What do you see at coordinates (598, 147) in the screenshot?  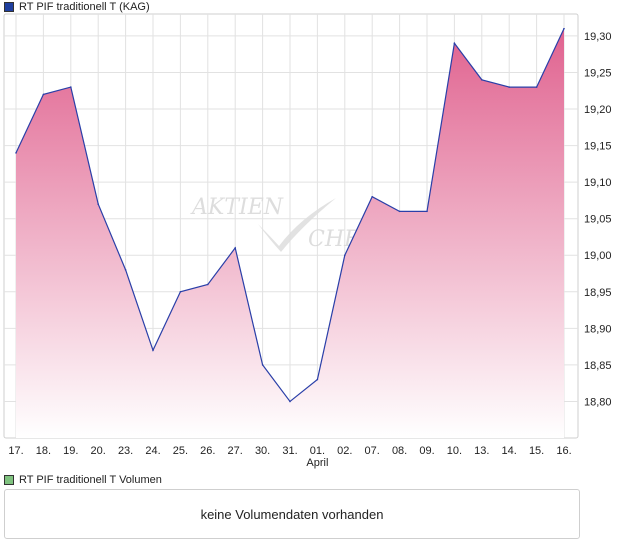 I see `y-tick-label: 19,15` at bounding box center [598, 147].